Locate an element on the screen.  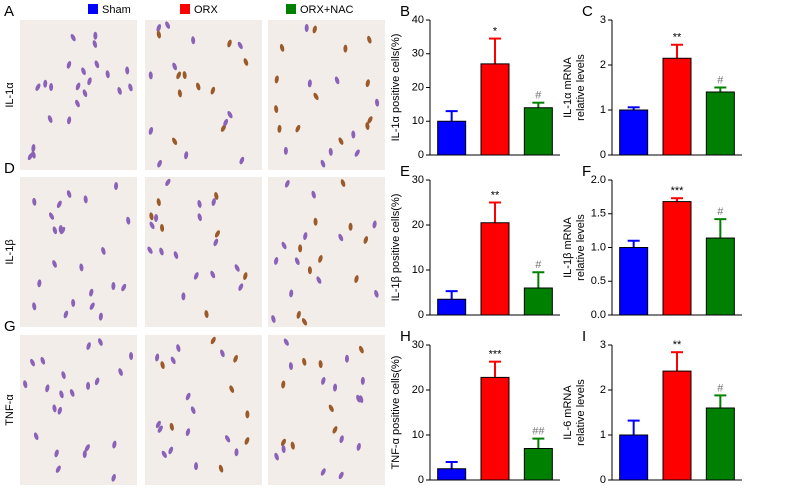
y-tick-label: 0.5 is located at coordinates (598, 281).